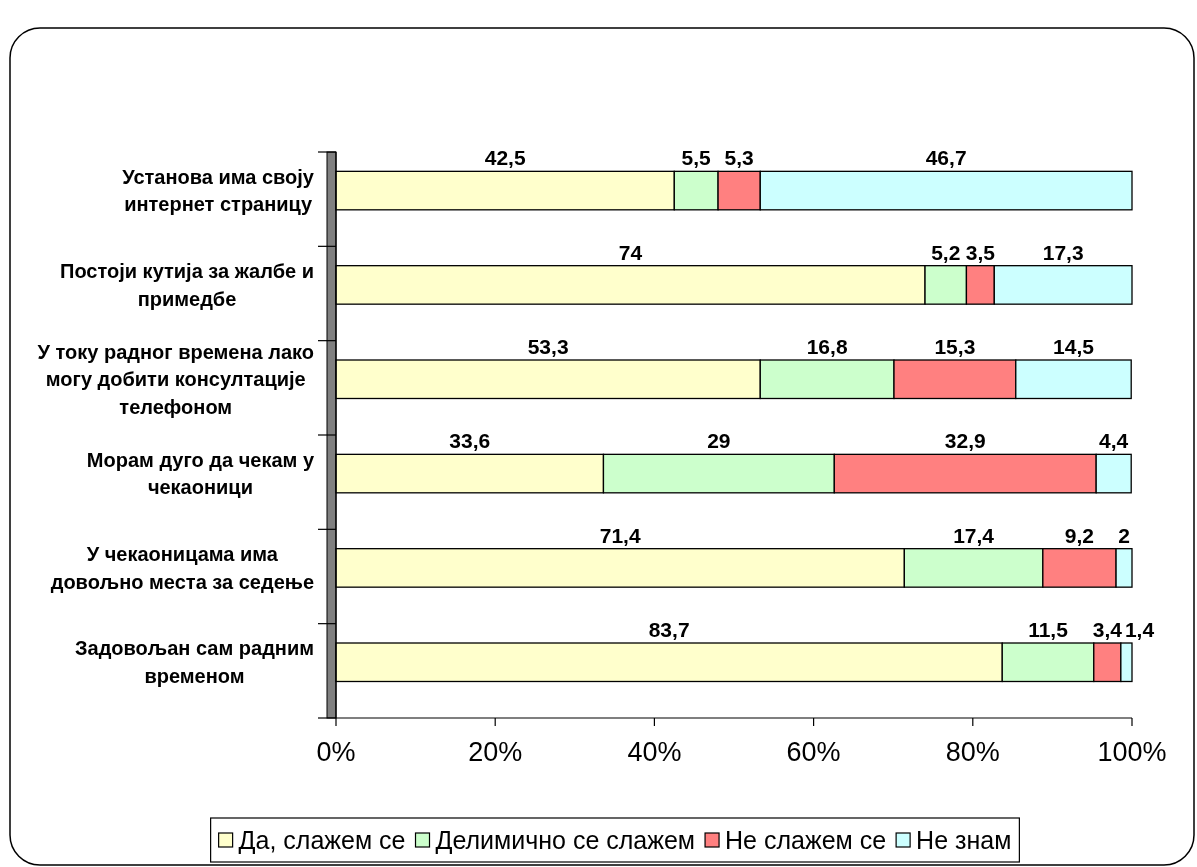 This screenshot has width=1197, height=867. What do you see at coordinates (669, 630) in the screenshot?
I see `data-label: 83,7` at bounding box center [669, 630].